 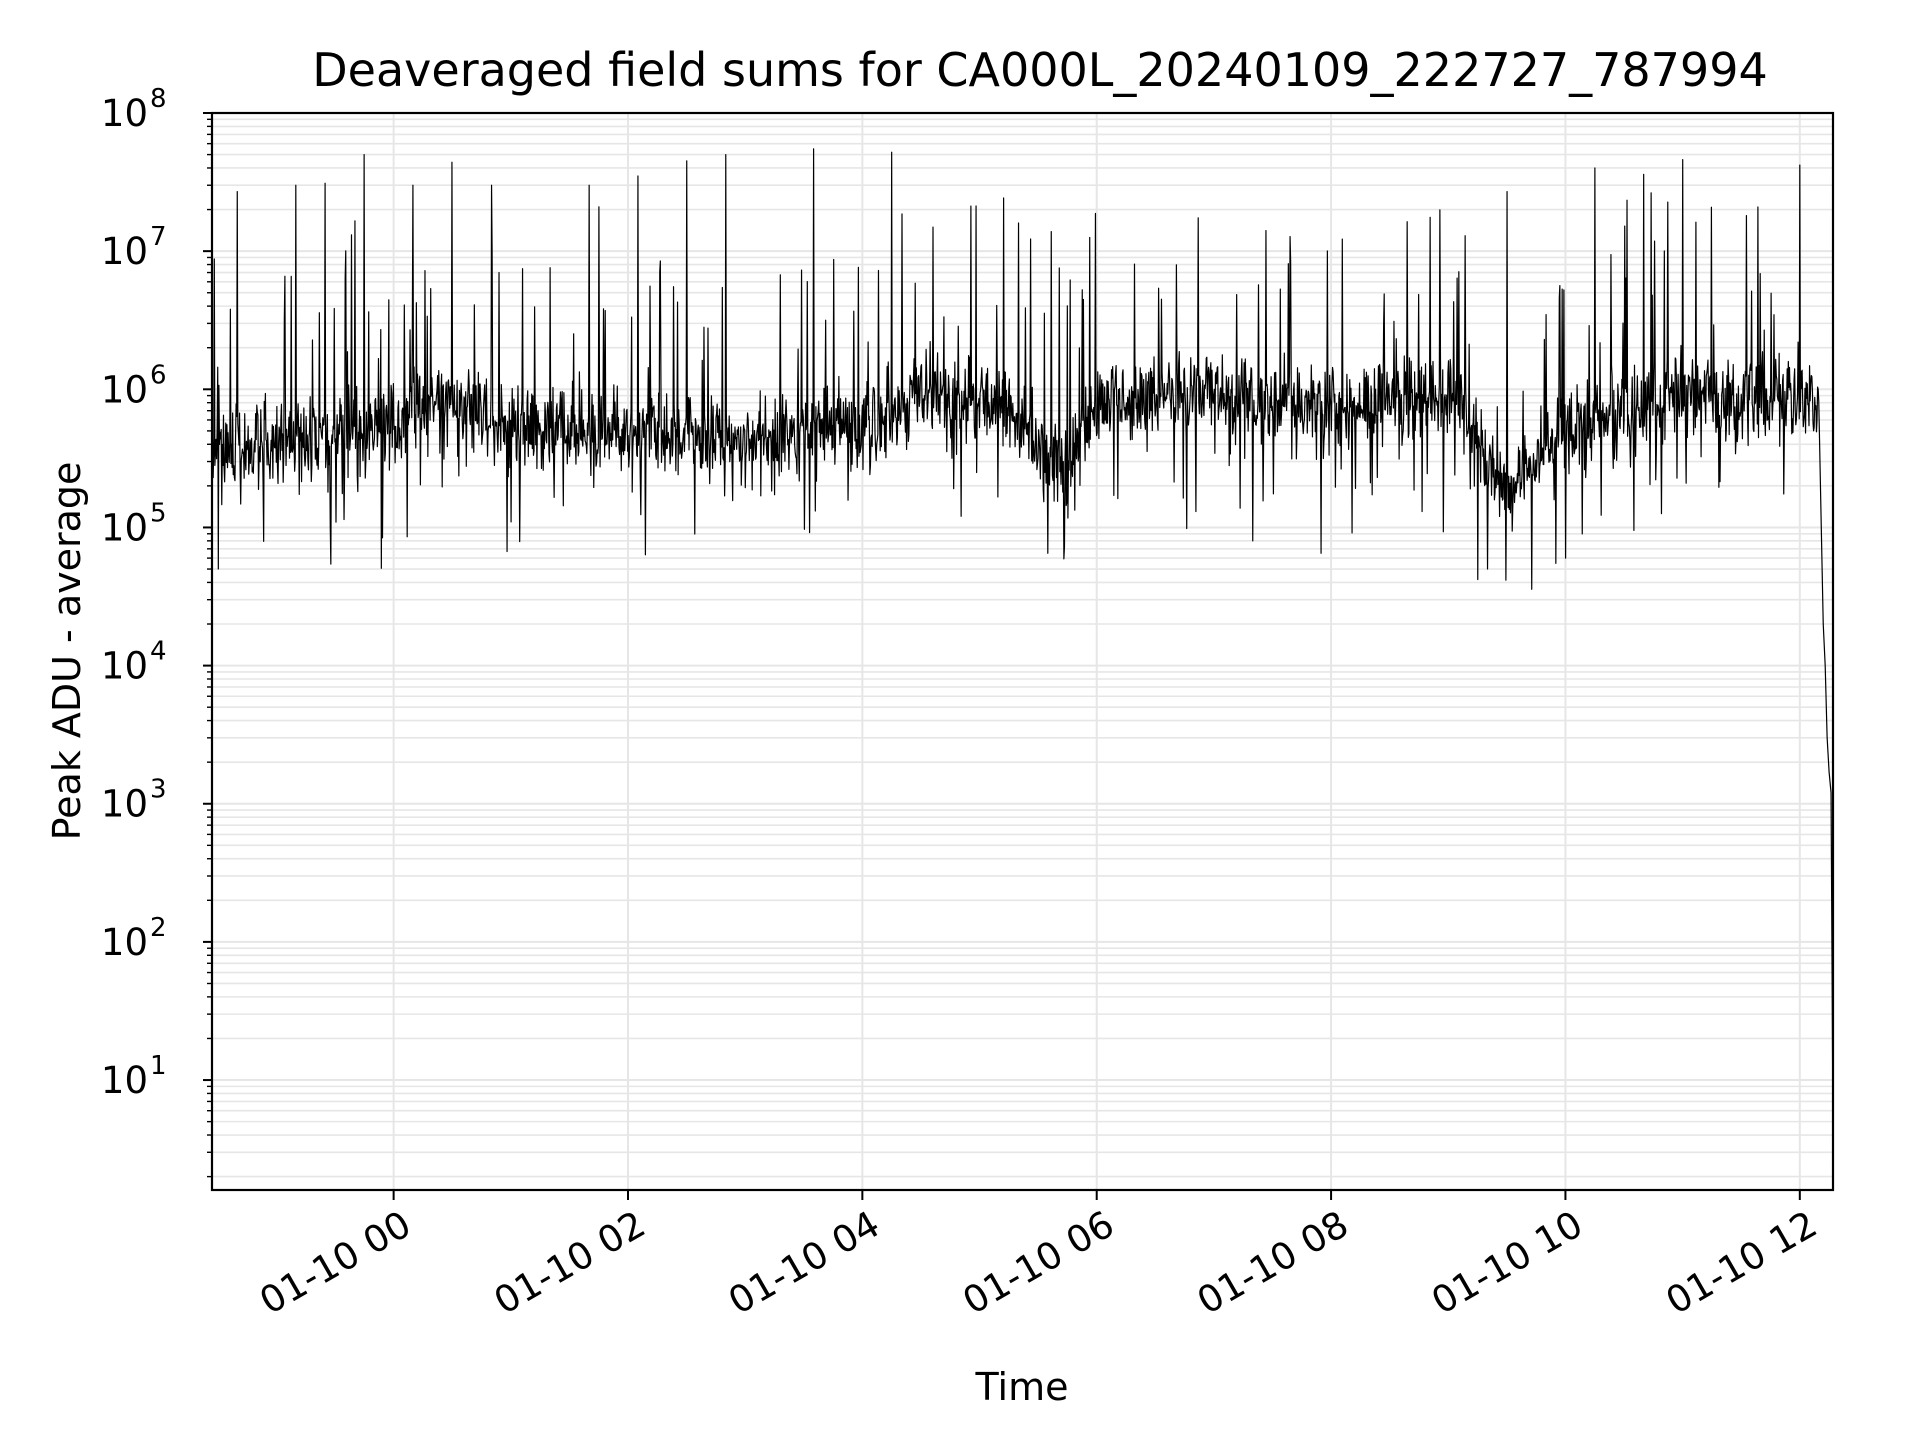 I want to click on y-tick-exponent: 5, so click(x=158, y=513).